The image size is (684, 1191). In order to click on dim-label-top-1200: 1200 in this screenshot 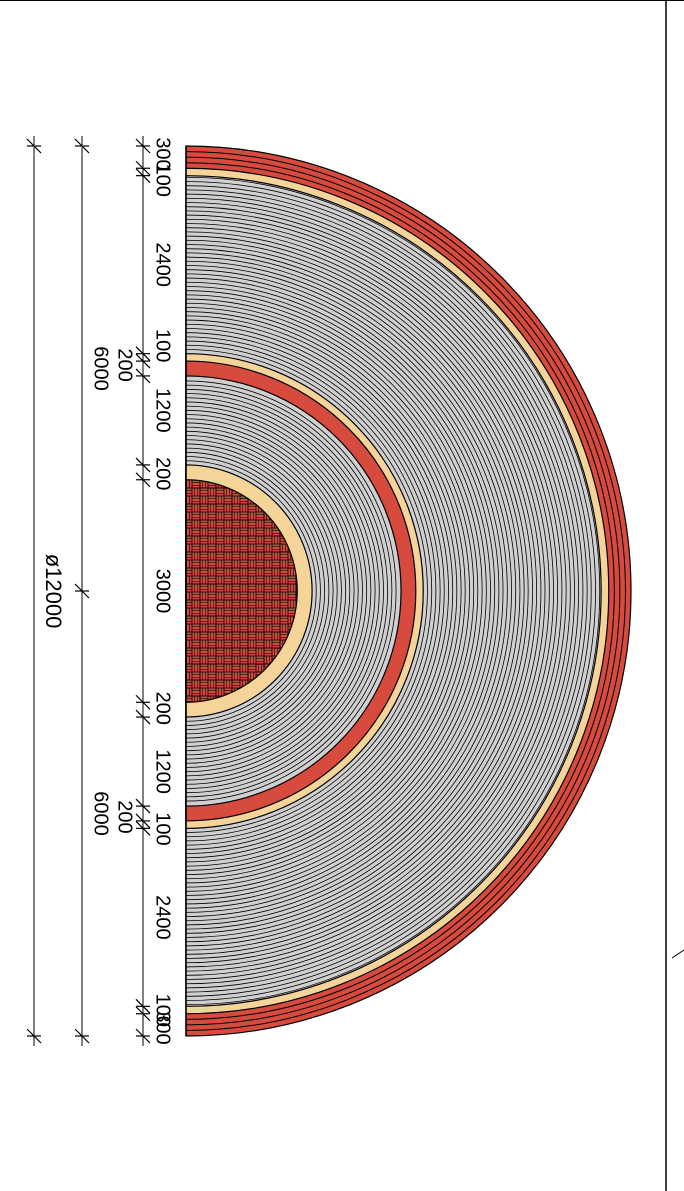, I will do `click(163, 410)`.